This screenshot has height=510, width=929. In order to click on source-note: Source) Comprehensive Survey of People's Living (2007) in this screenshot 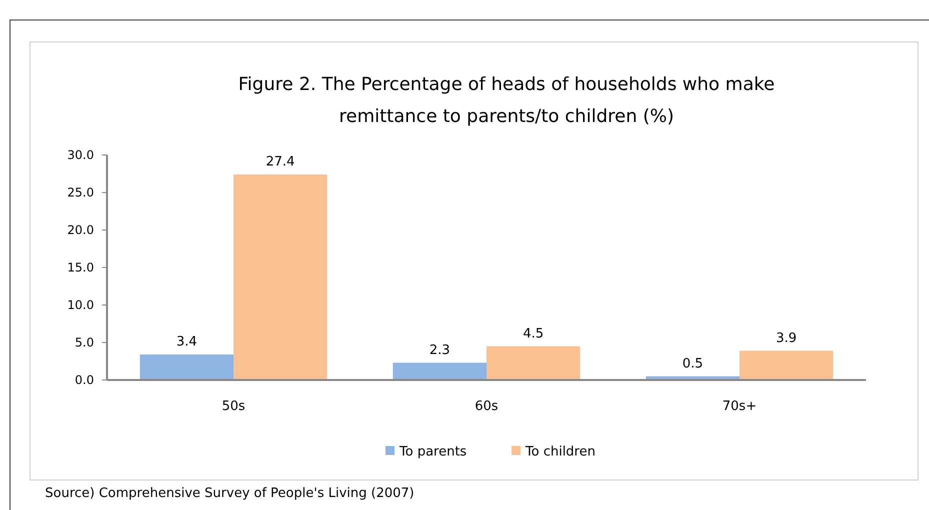, I will do `click(229, 493)`.